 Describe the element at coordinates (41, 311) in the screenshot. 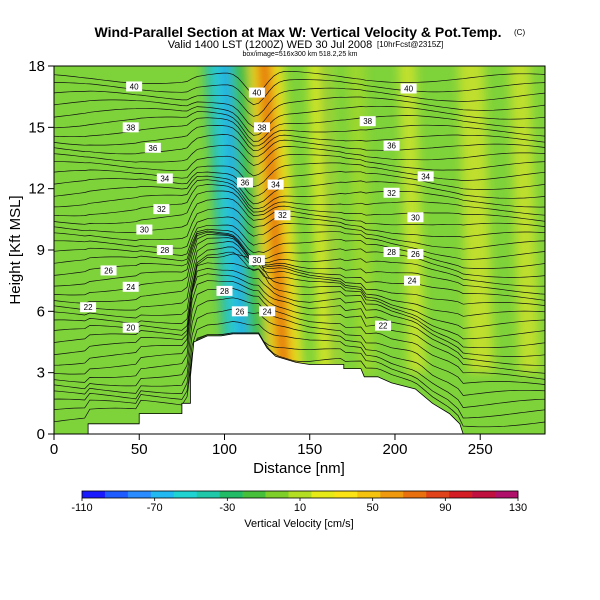

I see `y-tick-label: 6` at that location.